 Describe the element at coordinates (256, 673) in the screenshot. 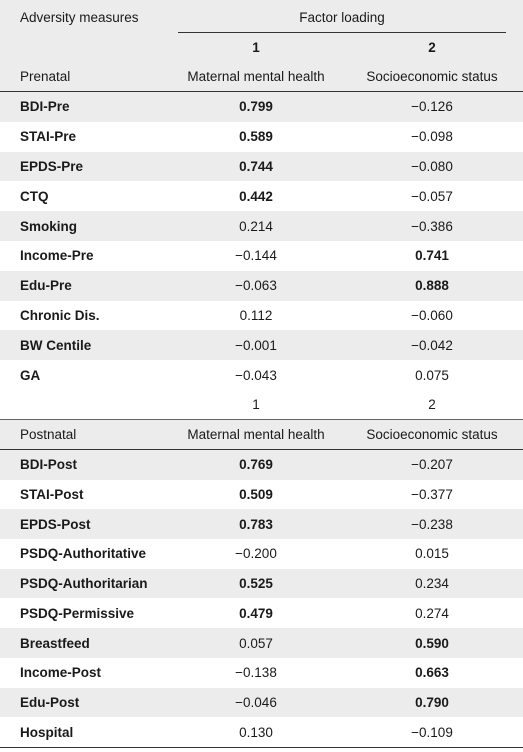

I see `factor1-loading: −0.138` at that location.